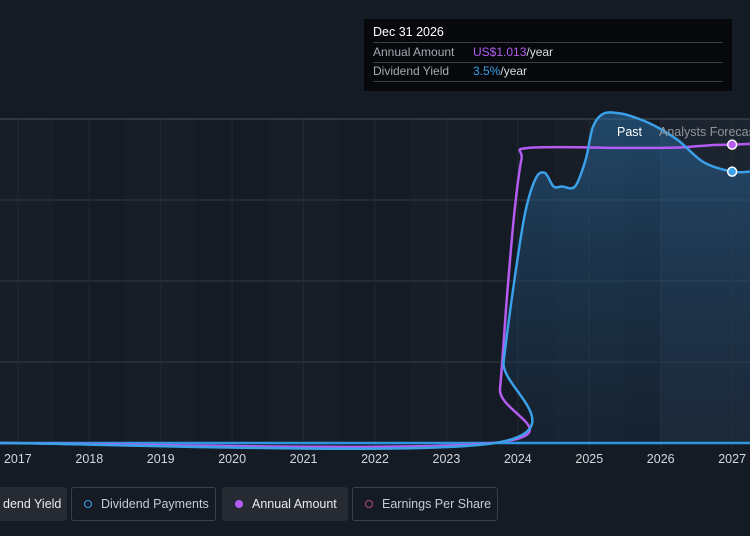 Image resolution: width=750 pixels, height=536 pixels. What do you see at coordinates (540, 52) in the screenshot?
I see `tooltip-amount-unit: /year` at bounding box center [540, 52].